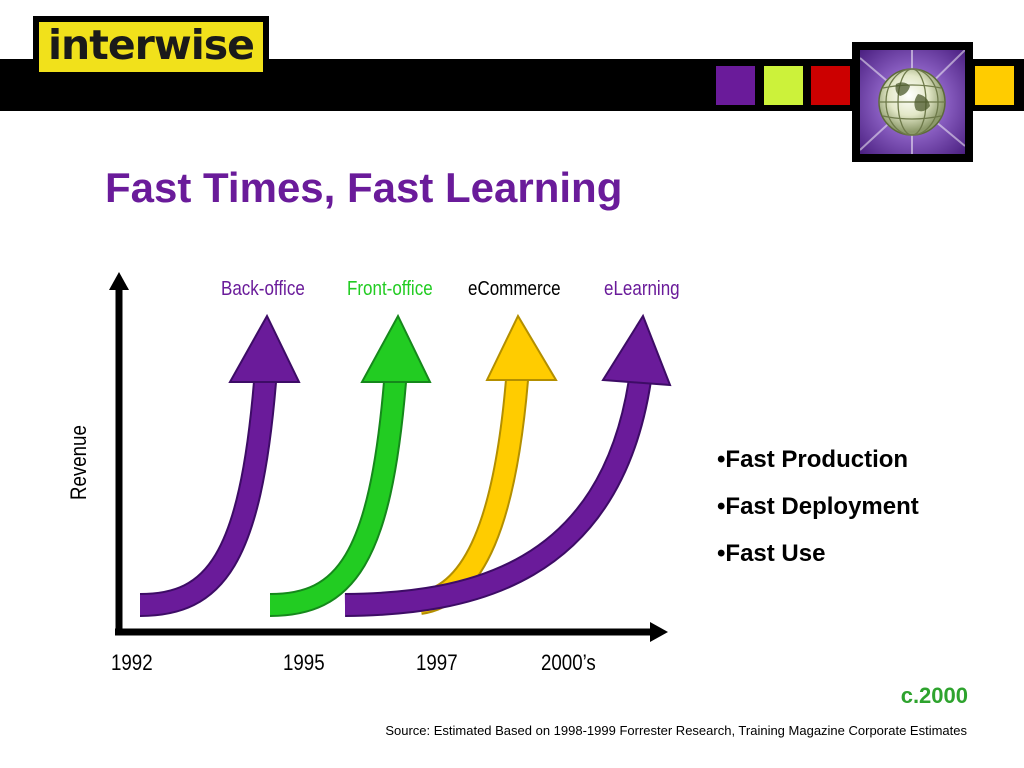 Image resolution: width=1024 pixels, height=768 pixels. I want to click on globe-image, so click(912, 102).